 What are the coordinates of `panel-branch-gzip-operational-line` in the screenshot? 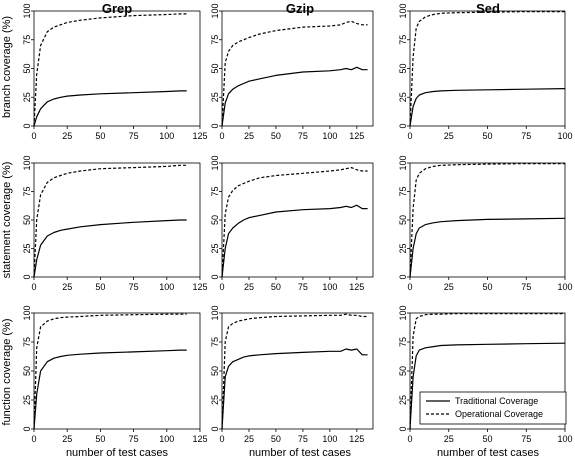 It's located at (294, 73).